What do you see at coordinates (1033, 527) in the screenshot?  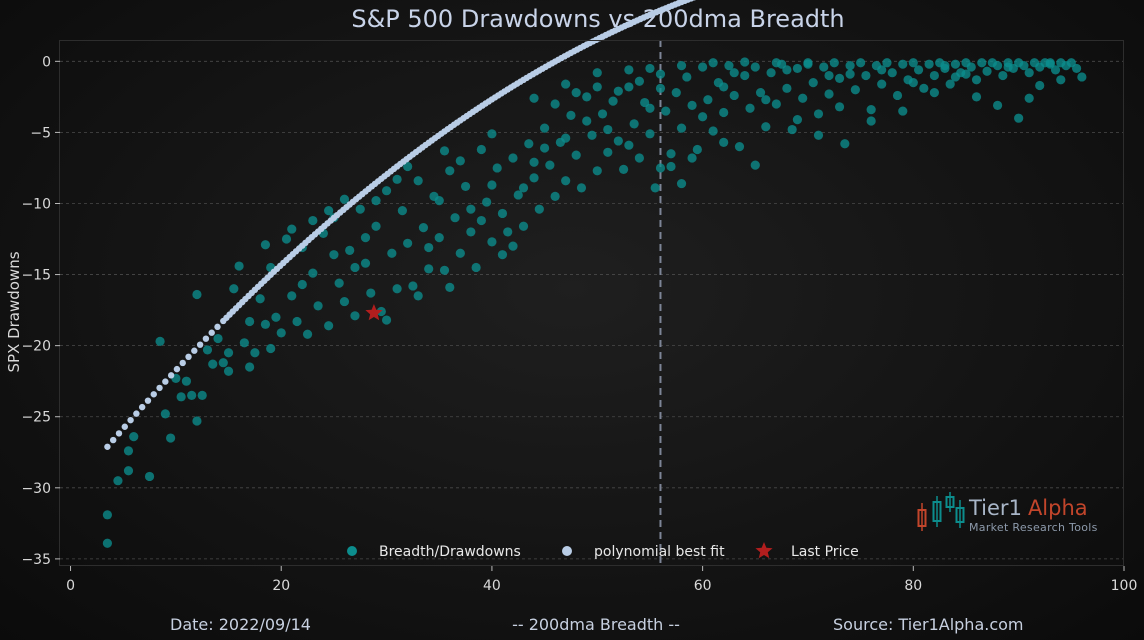 I see `brand-tagline: Market Research Tools` at bounding box center [1033, 527].